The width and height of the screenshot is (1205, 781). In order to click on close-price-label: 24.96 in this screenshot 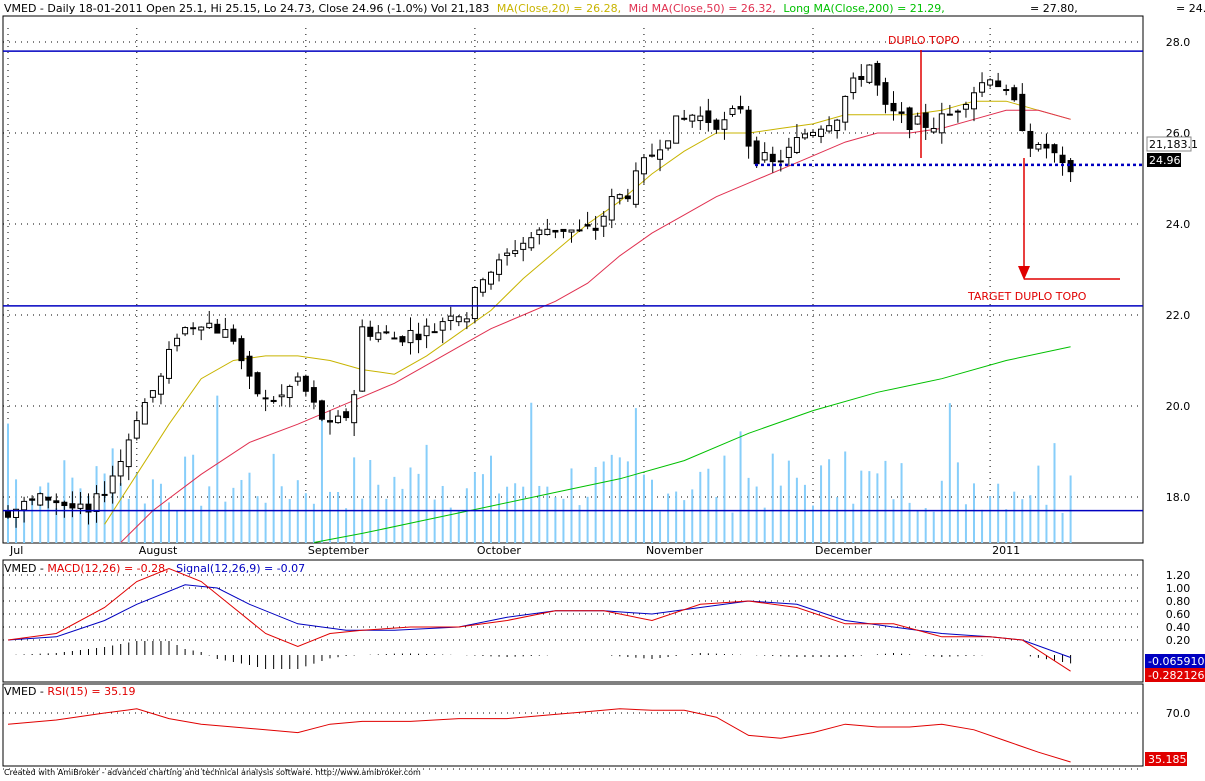, I will do `click(1165, 160)`.